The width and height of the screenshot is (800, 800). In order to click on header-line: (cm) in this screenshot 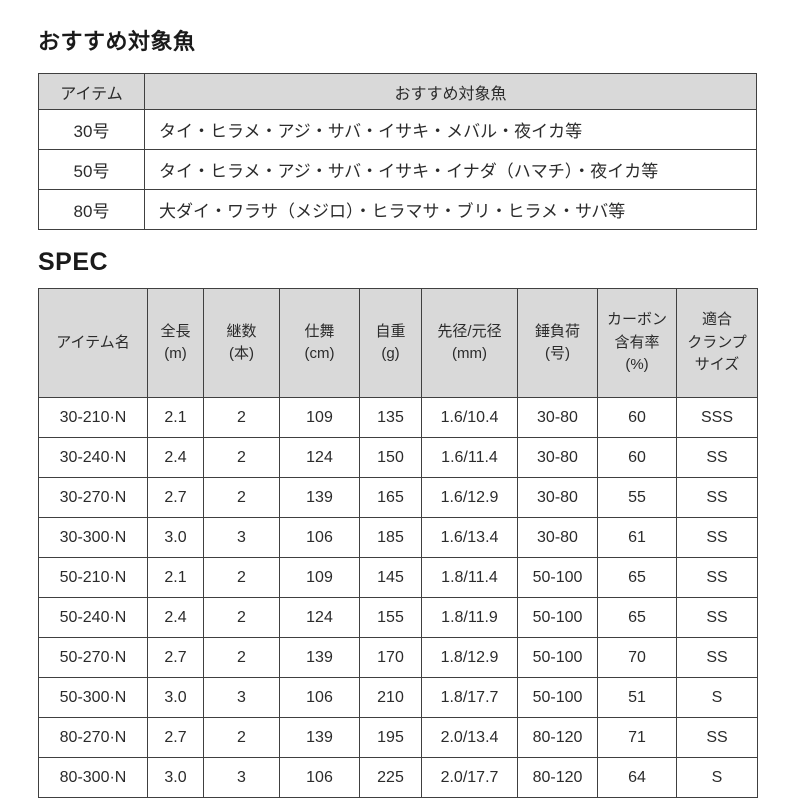, I will do `click(319, 353)`.